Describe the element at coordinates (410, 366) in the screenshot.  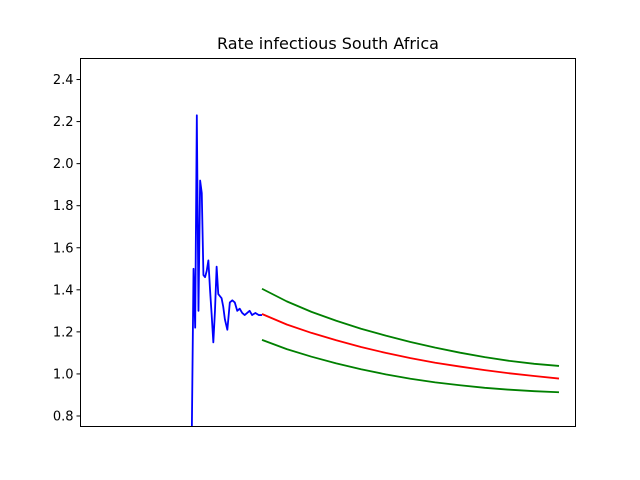
I see `series-line-lower-bound` at that location.